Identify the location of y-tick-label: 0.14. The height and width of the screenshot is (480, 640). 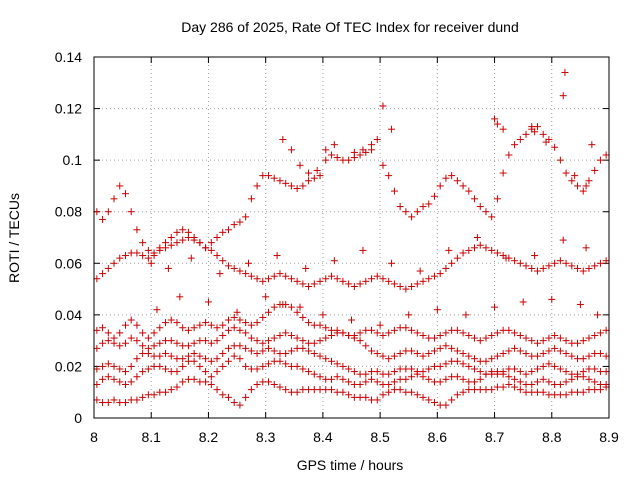
(68, 57).